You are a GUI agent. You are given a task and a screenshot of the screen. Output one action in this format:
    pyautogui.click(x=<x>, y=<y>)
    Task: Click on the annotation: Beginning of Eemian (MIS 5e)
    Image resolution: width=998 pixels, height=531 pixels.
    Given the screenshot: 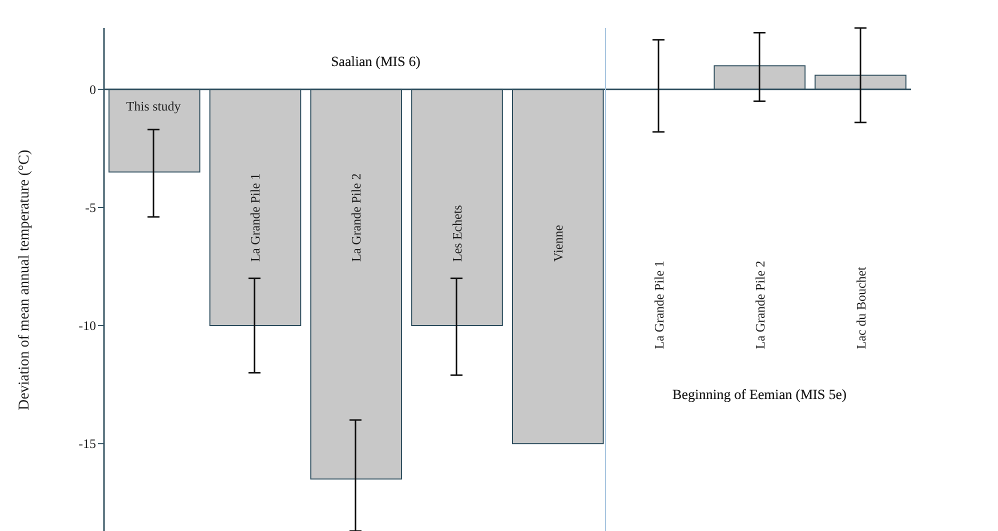 What is the action you would take?
    pyautogui.click(x=759, y=395)
    